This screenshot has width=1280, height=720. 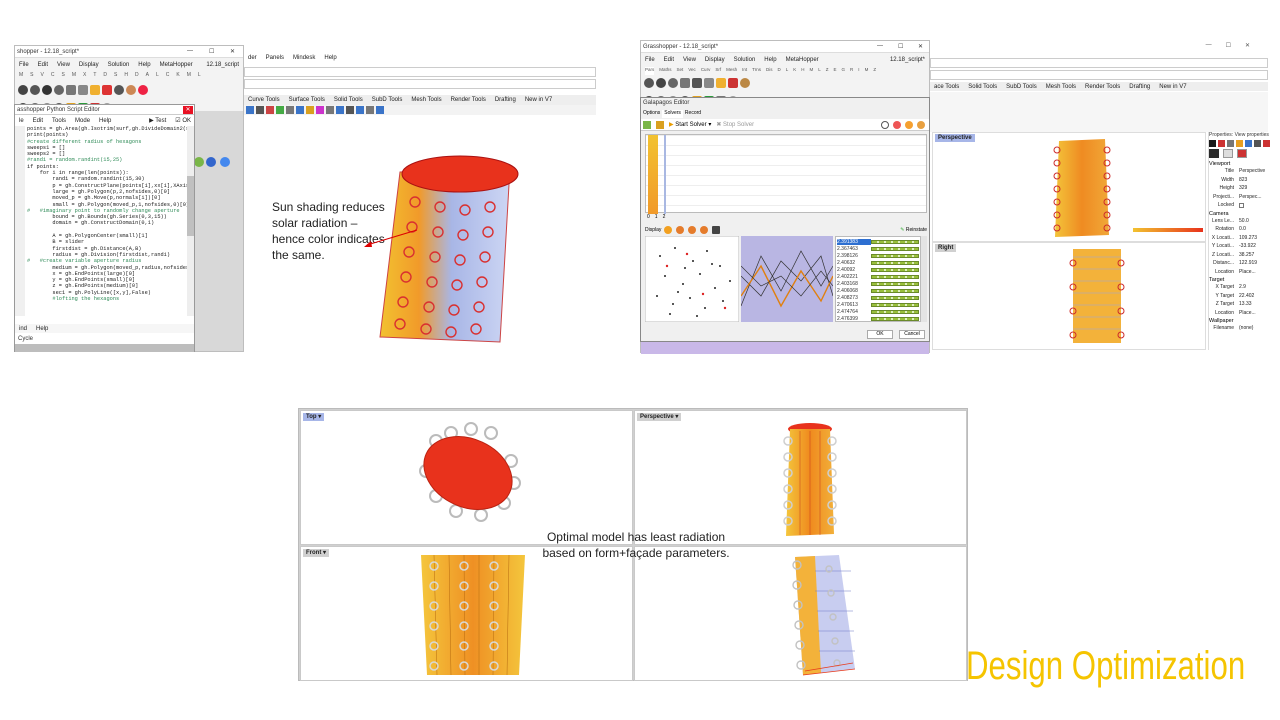 What do you see at coordinates (756, 69) in the screenshot?
I see `gh2-tab: Trns` at bounding box center [756, 69].